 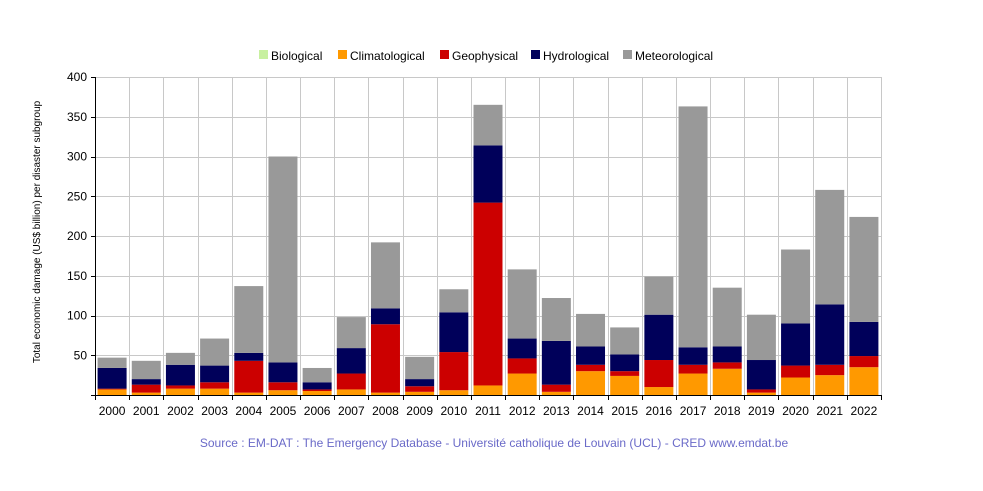 I want to click on x-tick-label: 2012, so click(x=522, y=411).